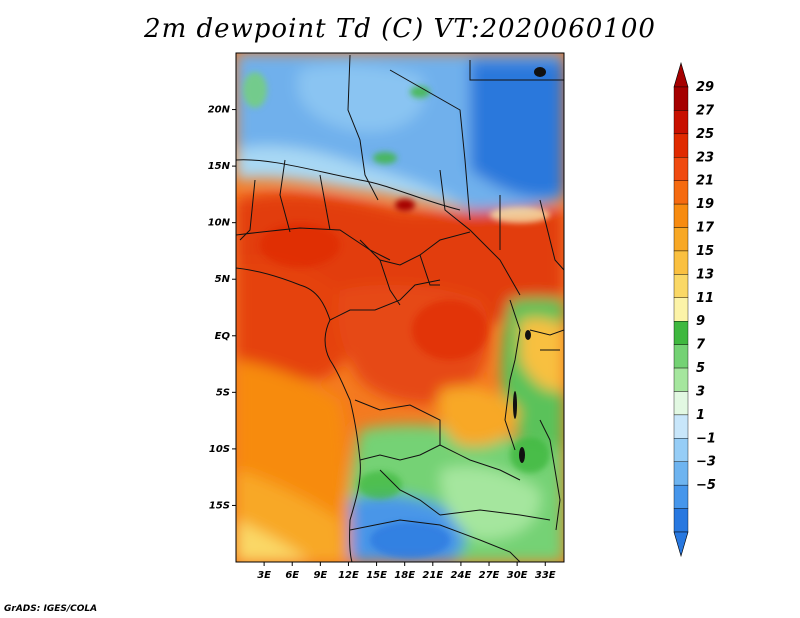  Describe the element at coordinates (489, 575) in the screenshot. I see `x-tick-label: 27E` at that location.